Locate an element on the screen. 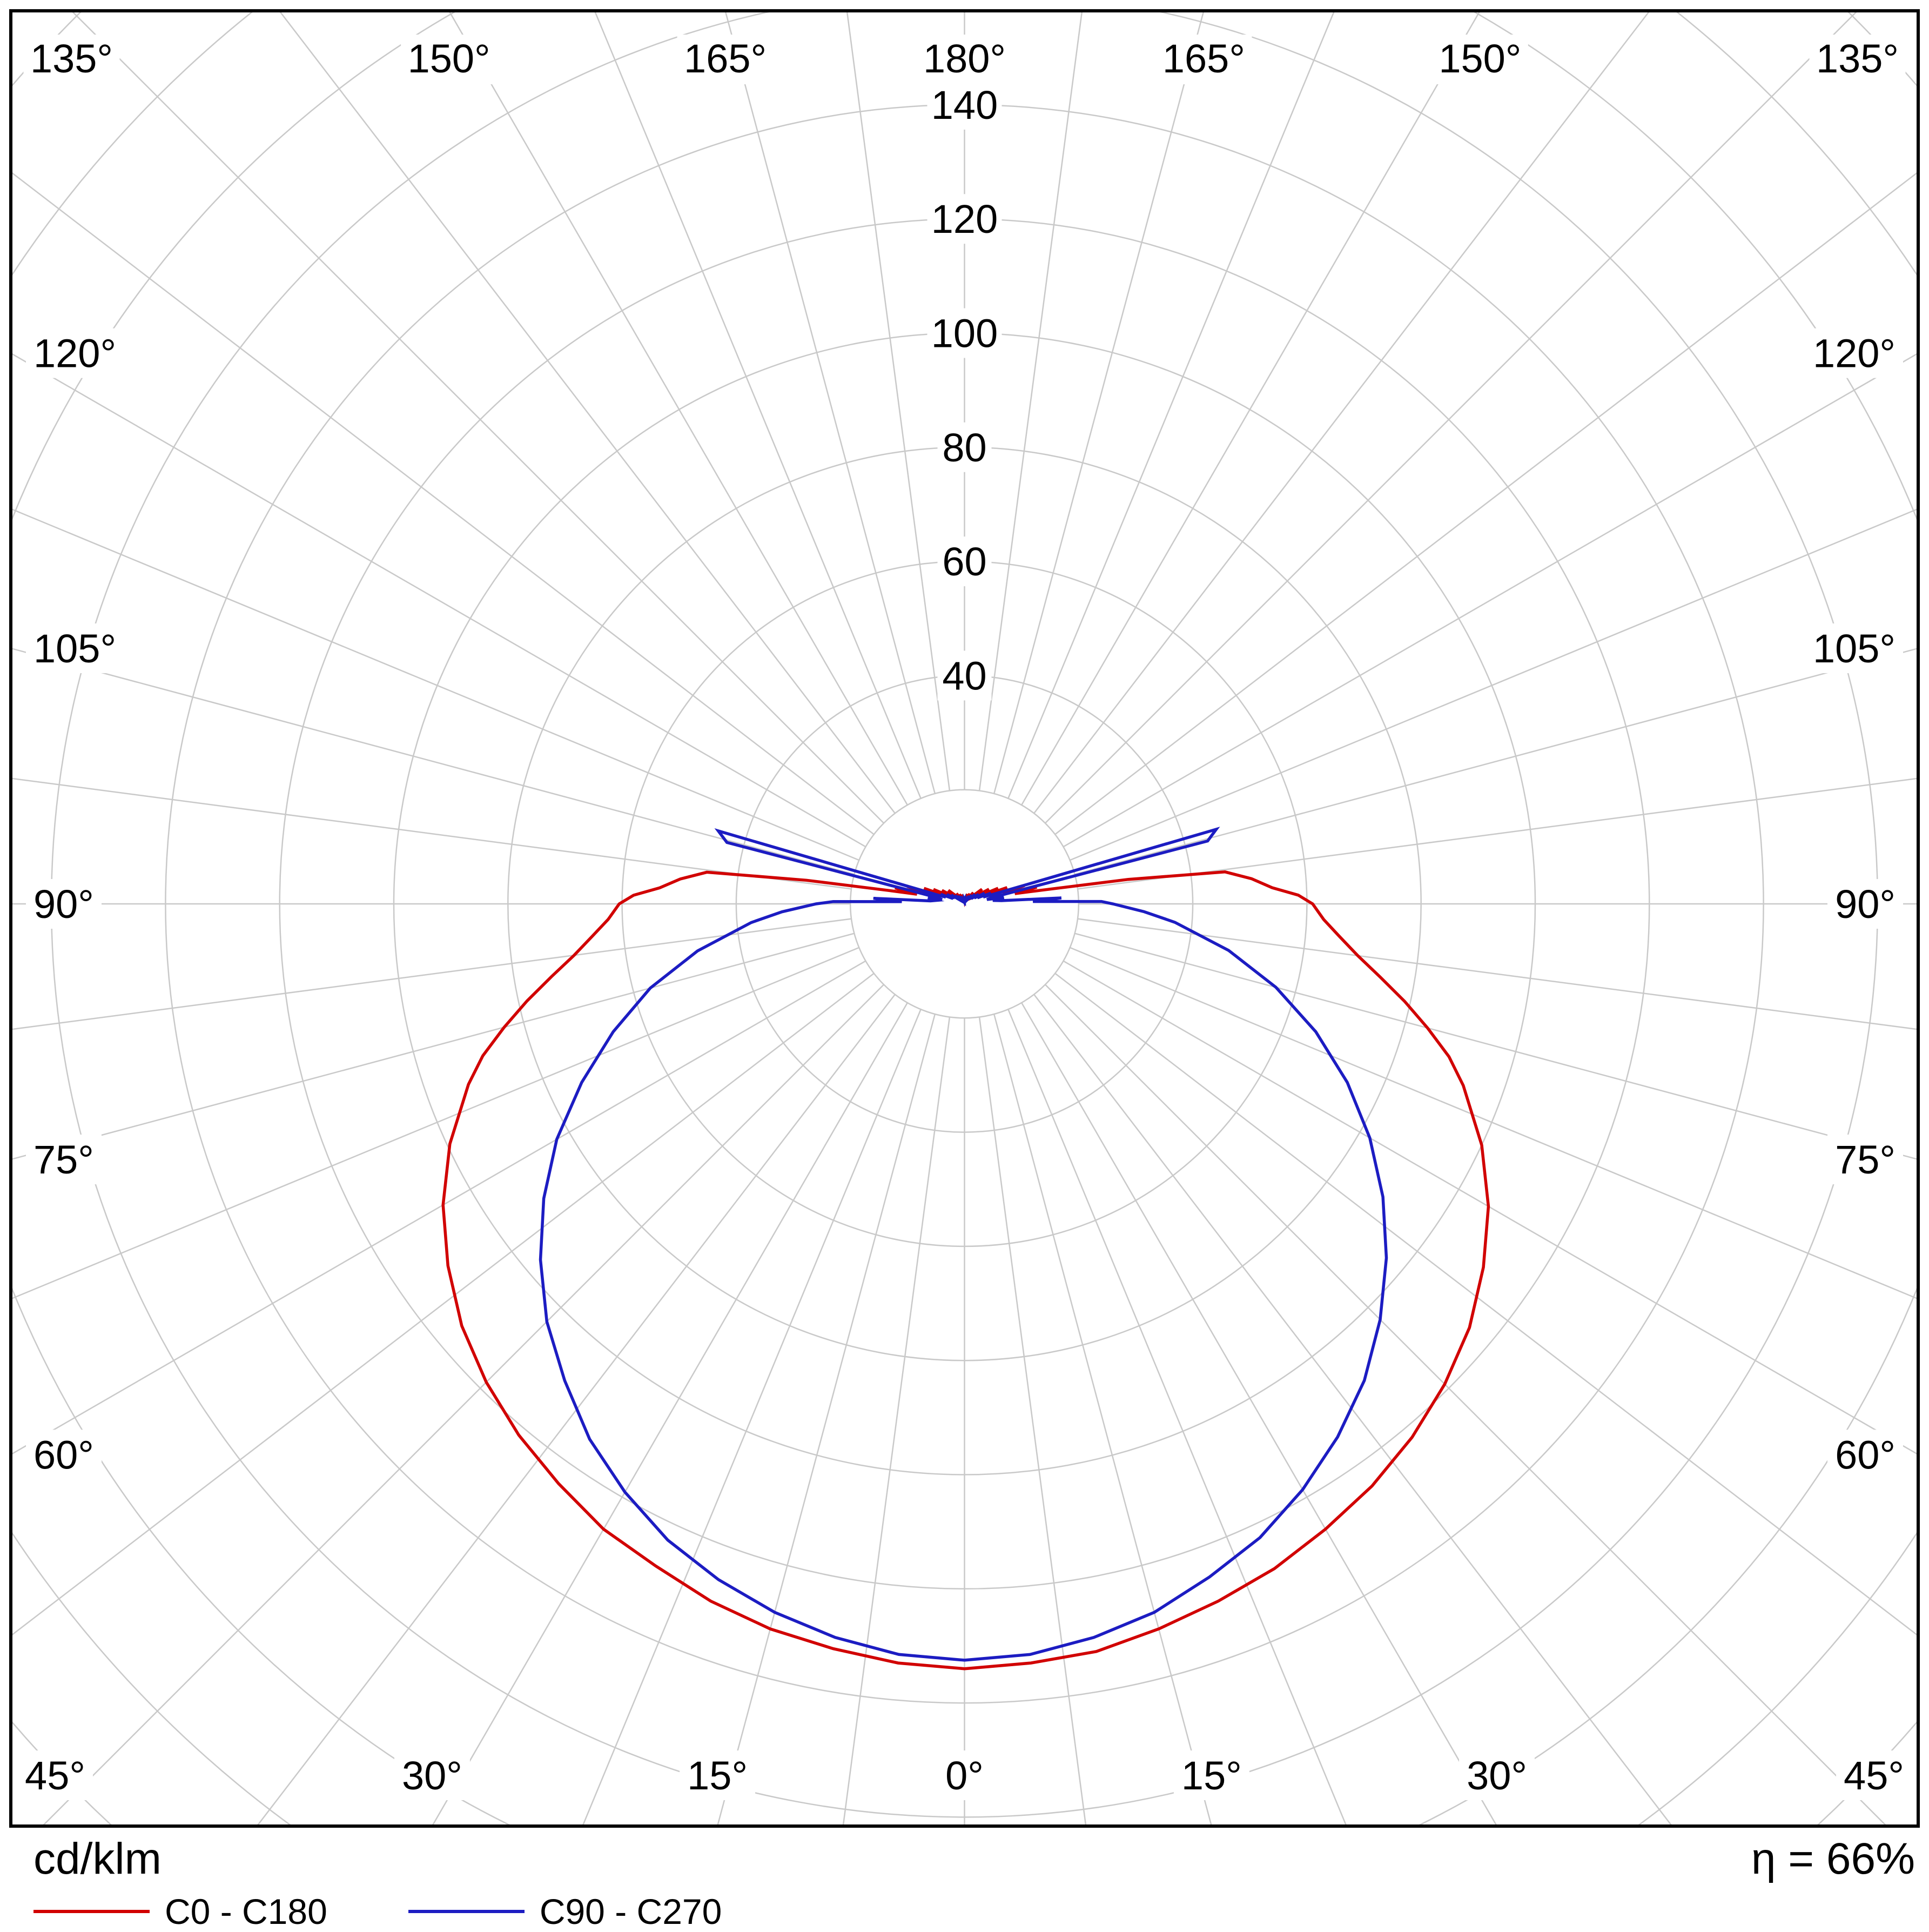  radial-tick-label: 60 is located at coordinates (964, 561).